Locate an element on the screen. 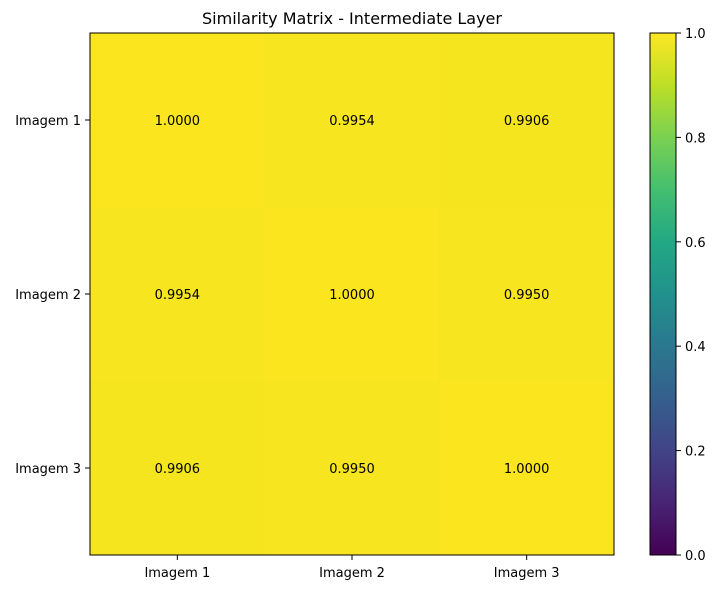 This screenshot has height=590, width=718. colorbar-tick-label: 0.6 is located at coordinates (695, 243).